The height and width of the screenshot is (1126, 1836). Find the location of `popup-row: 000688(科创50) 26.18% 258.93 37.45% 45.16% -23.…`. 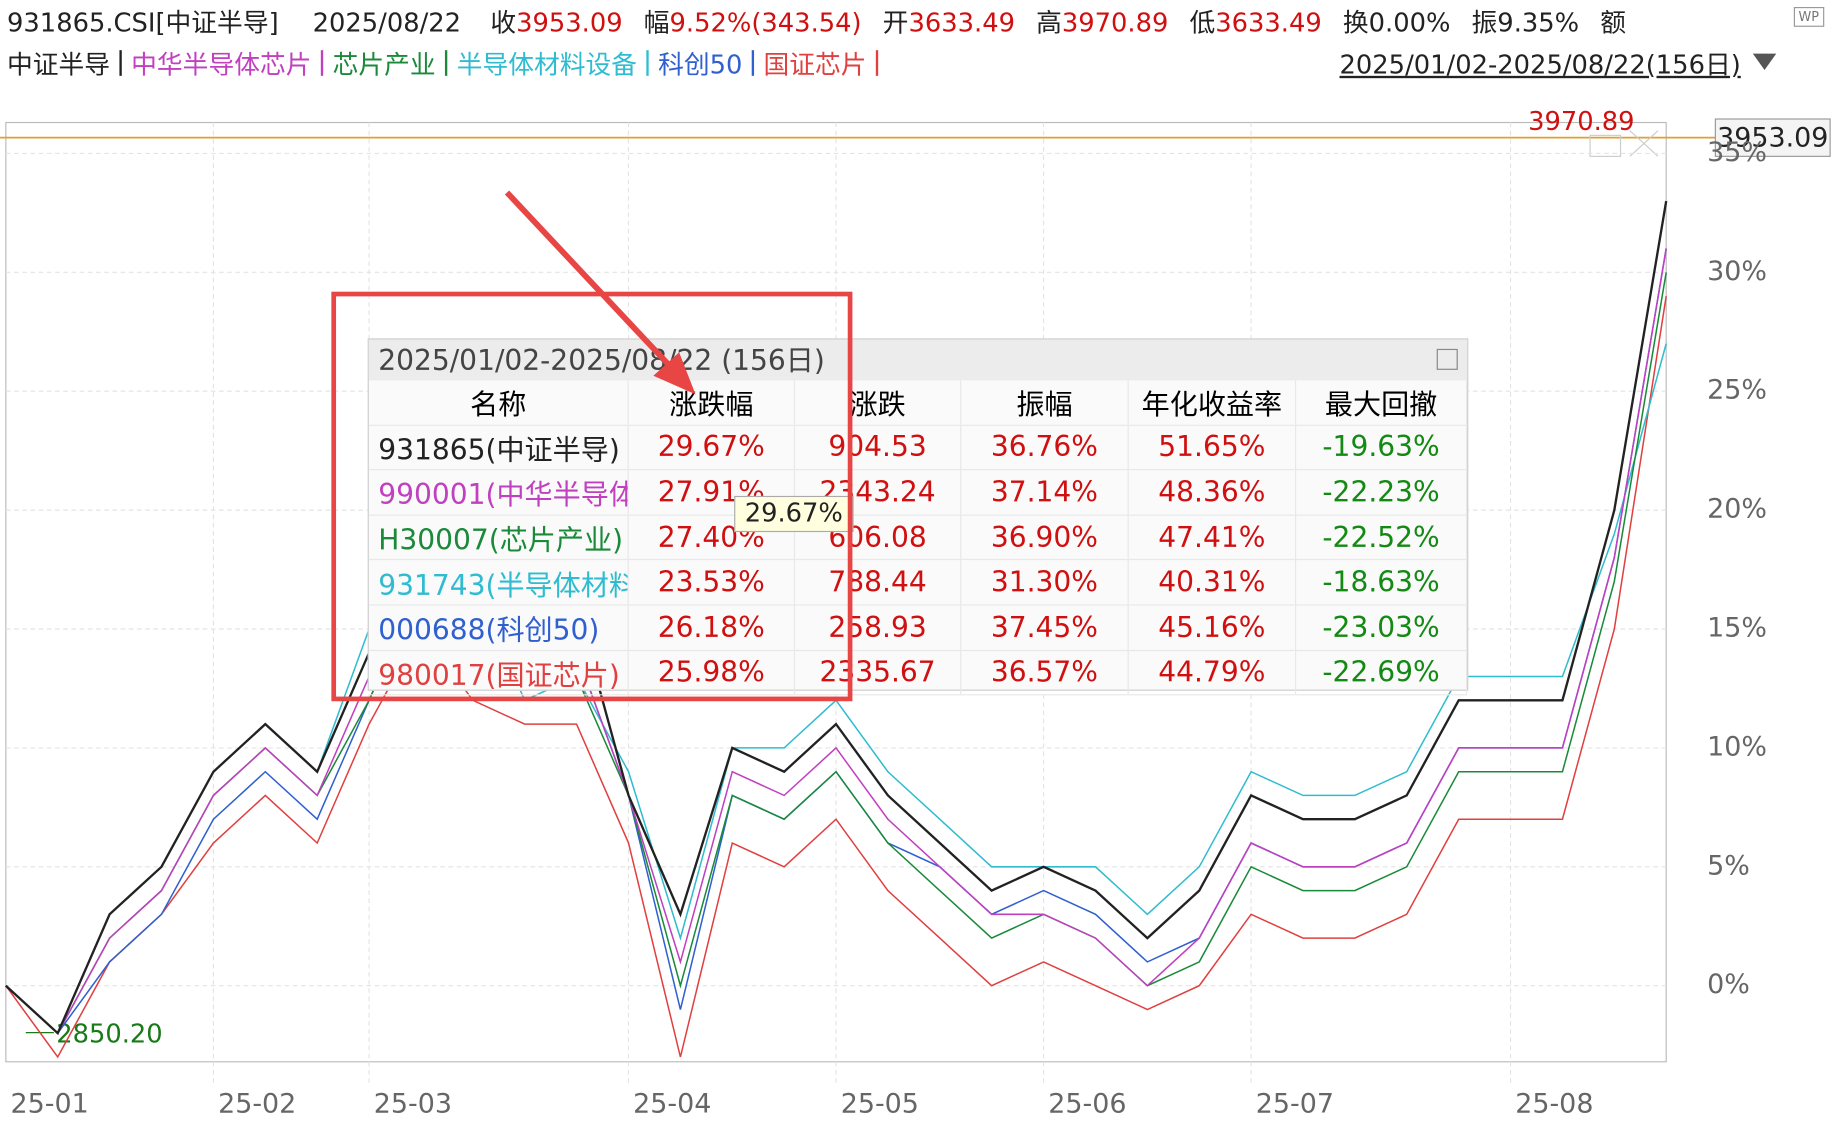

popup-row: 000688(科创50) 26.18% 258.93 37.45% 45.16% -23.… is located at coordinates (918, 628).